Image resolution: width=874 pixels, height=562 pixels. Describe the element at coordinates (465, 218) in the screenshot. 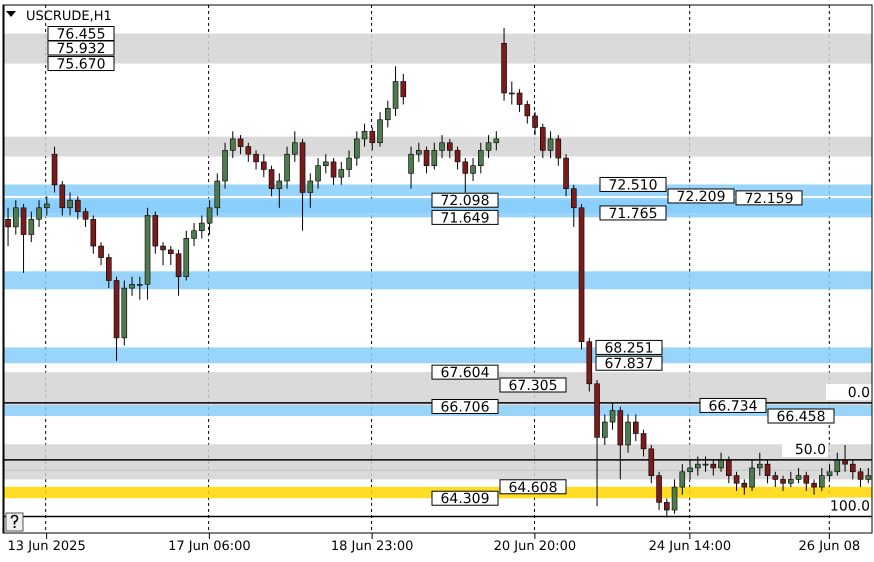

I see `y-tick-label: 71.649` at that location.